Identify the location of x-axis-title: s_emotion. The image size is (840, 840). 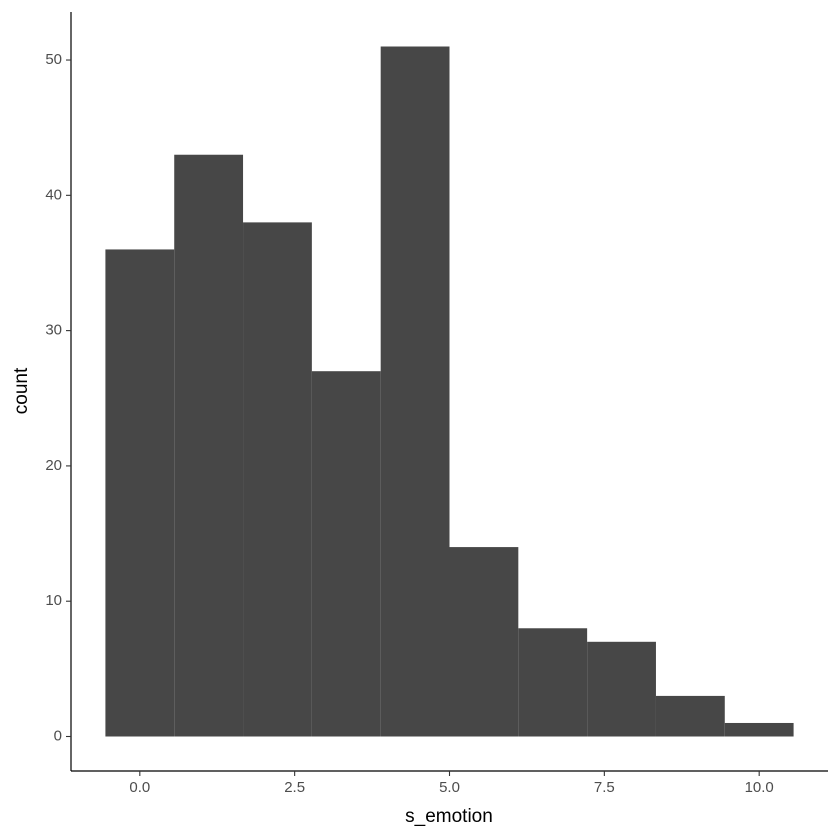
(449, 816).